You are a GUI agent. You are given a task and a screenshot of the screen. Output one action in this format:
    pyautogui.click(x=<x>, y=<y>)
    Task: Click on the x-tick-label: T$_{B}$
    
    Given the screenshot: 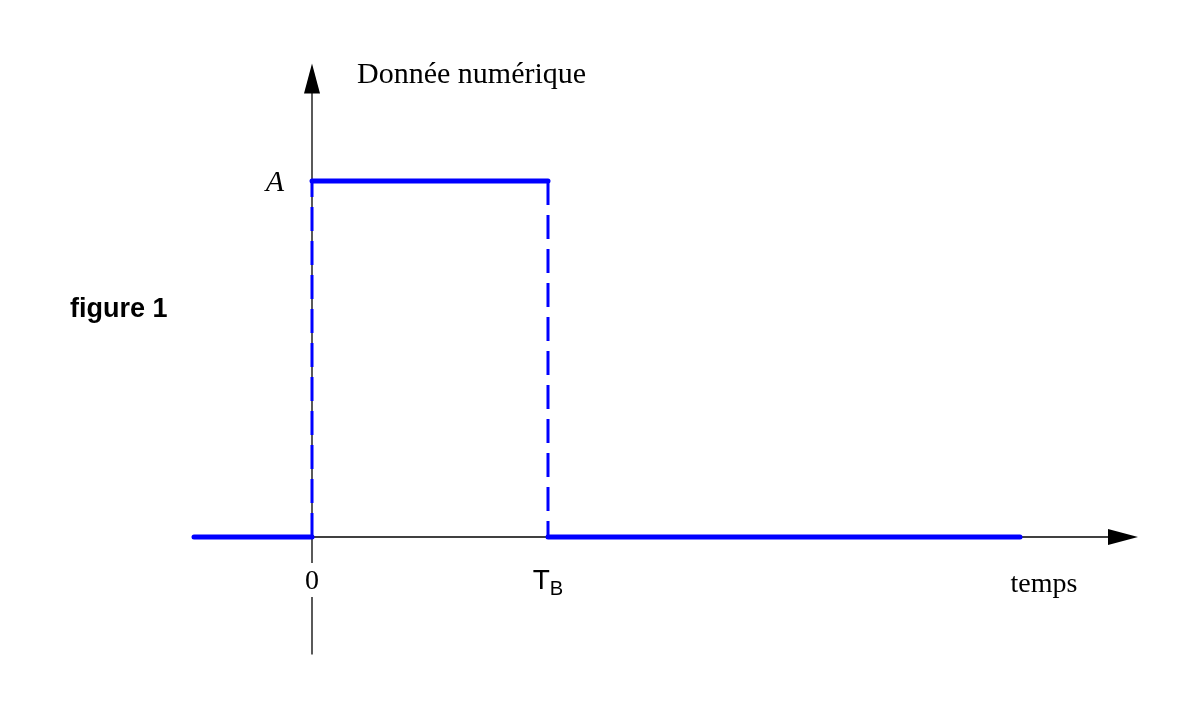 What is the action you would take?
    pyautogui.click(x=548, y=581)
    